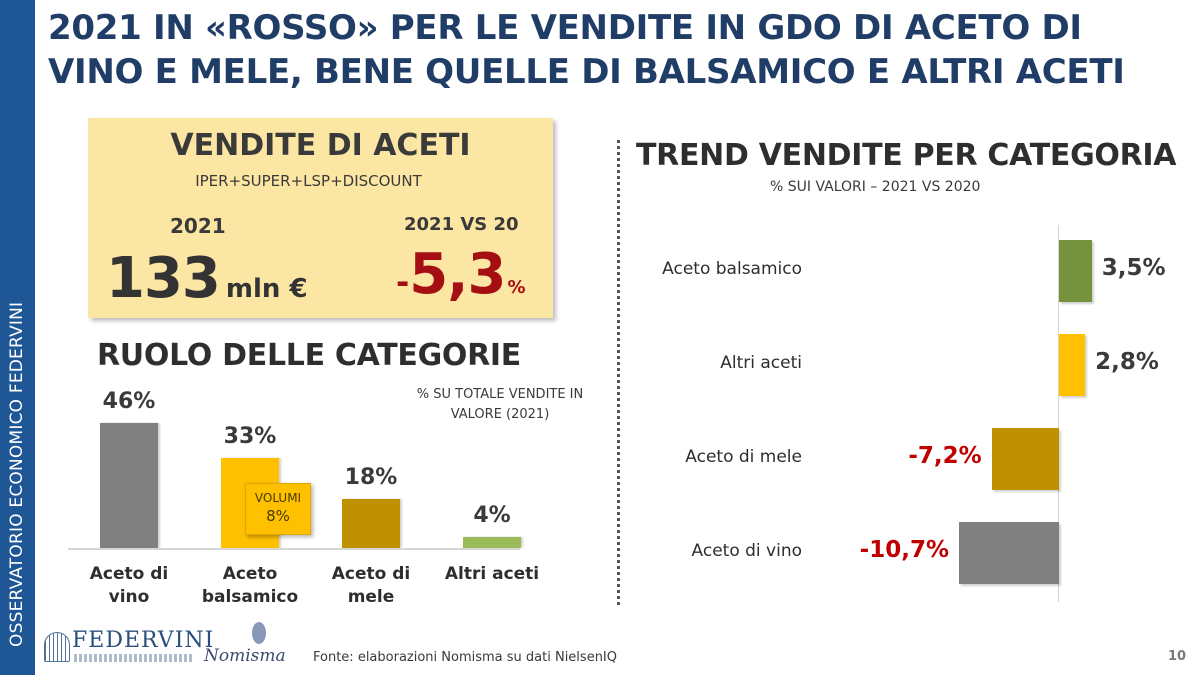 The image size is (1200, 675). What do you see at coordinates (500, 414) in the screenshot?
I see `roles-subtitle-line2: VALORE (2021)` at bounding box center [500, 414].